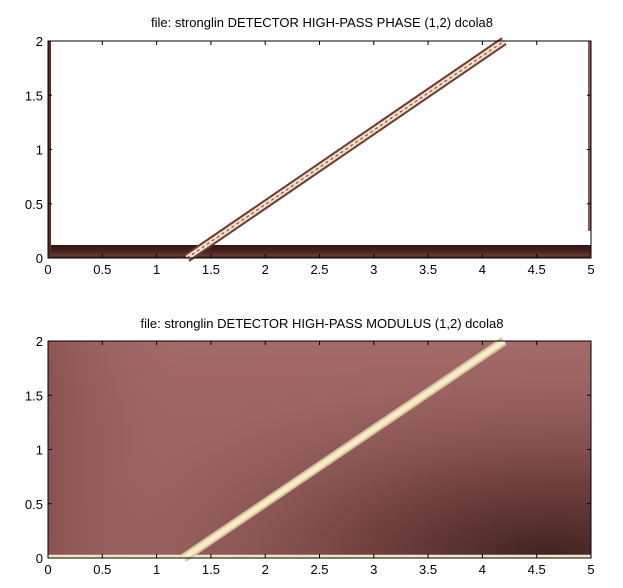 Image resolution: width=623 pixels, height=588 pixels. Describe the element at coordinates (590, 569) in the screenshot. I see `modulus-x-tick-label: 5` at that location.